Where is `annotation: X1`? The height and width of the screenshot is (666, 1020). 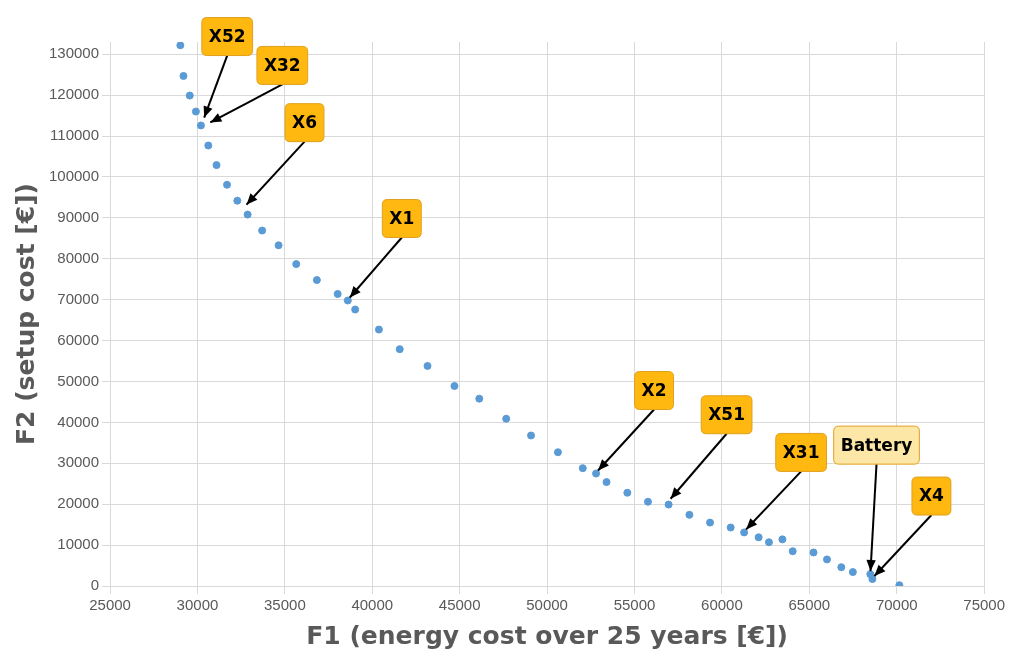 annotation: X1 is located at coordinates (402, 217).